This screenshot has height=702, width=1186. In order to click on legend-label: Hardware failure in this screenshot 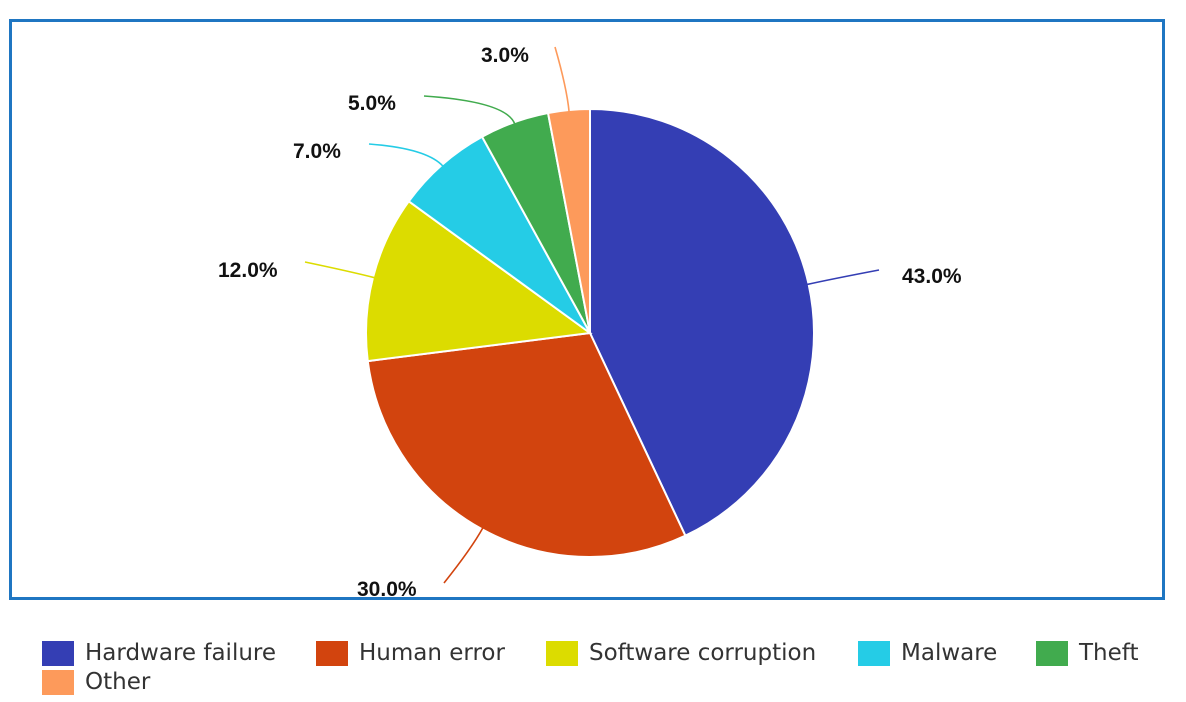, I will do `click(181, 653)`.